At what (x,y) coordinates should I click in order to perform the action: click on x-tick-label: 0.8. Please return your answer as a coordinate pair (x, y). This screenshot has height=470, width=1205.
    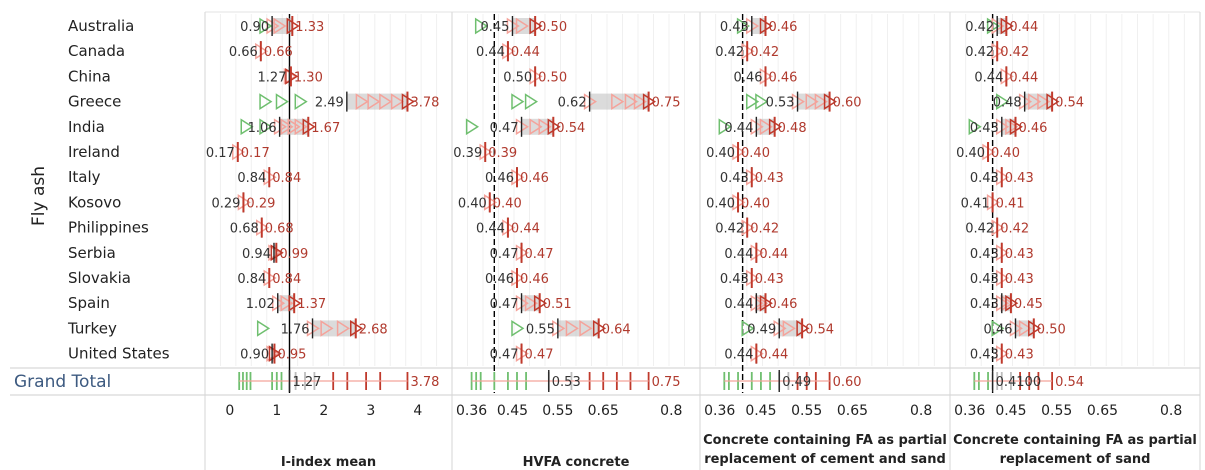
    Looking at the image, I should click on (1171, 411).